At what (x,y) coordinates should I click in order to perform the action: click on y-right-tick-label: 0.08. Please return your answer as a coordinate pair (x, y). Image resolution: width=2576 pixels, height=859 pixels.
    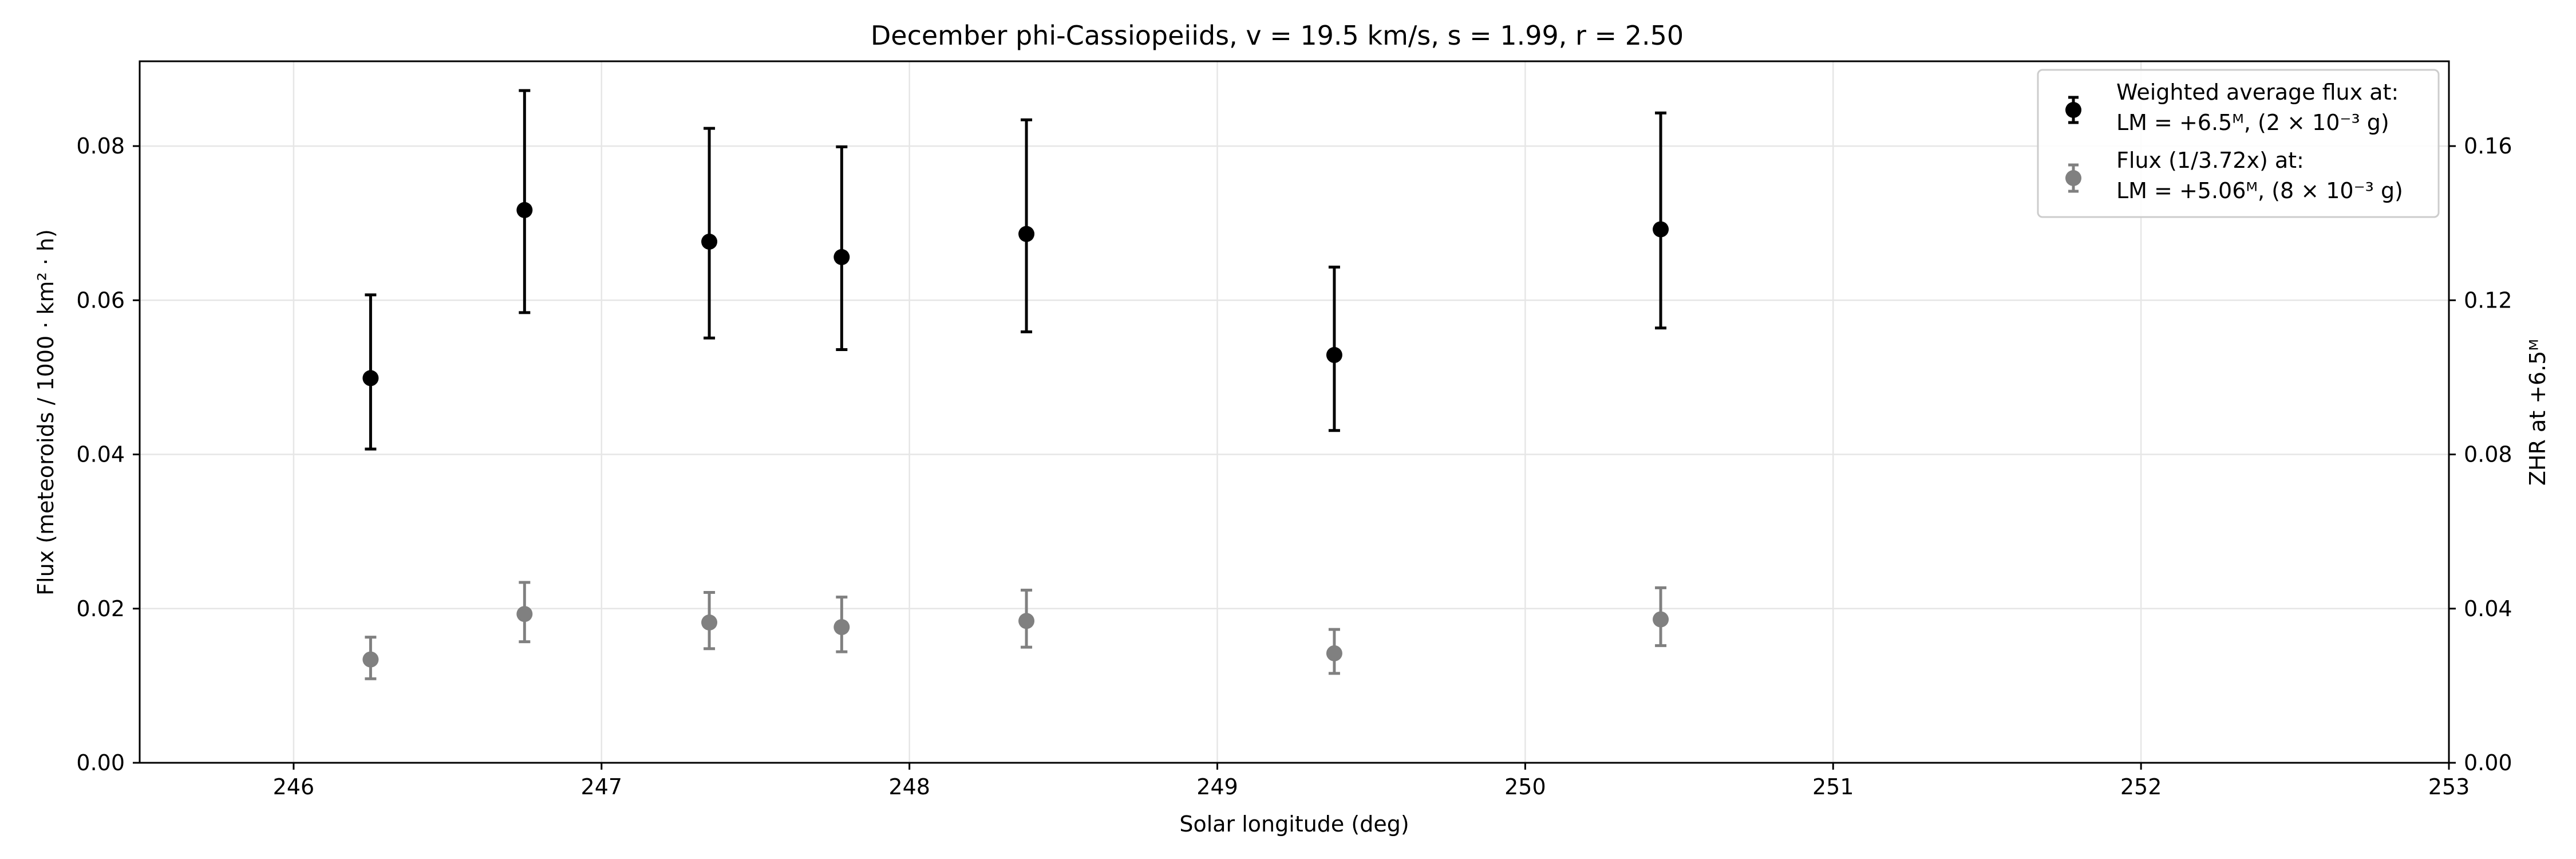
    Looking at the image, I should click on (2488, 454).